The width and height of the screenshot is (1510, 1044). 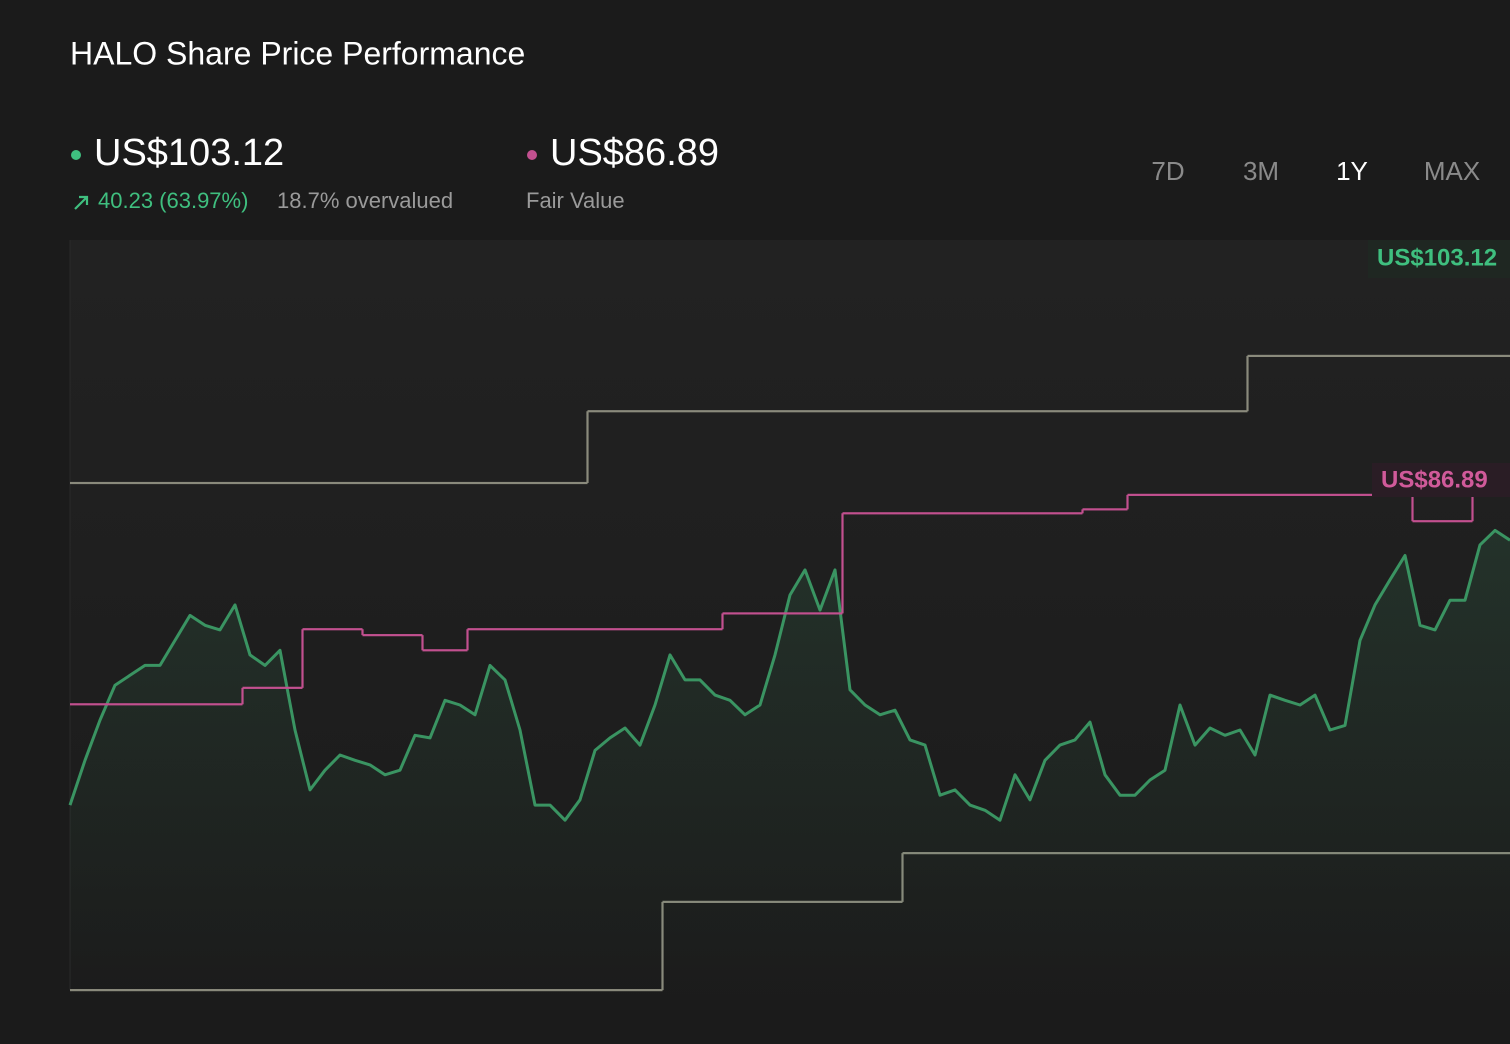 What do you see at coordinates (575, 200) in the screenshot?
I see `fair-value-label: Fair Value` at bounding box center [575, 200].